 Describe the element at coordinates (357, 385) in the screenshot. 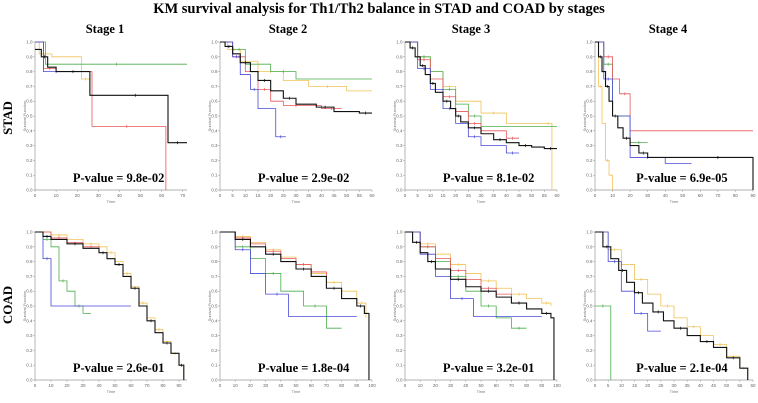

I see `x-tick-label: 90` at that location.